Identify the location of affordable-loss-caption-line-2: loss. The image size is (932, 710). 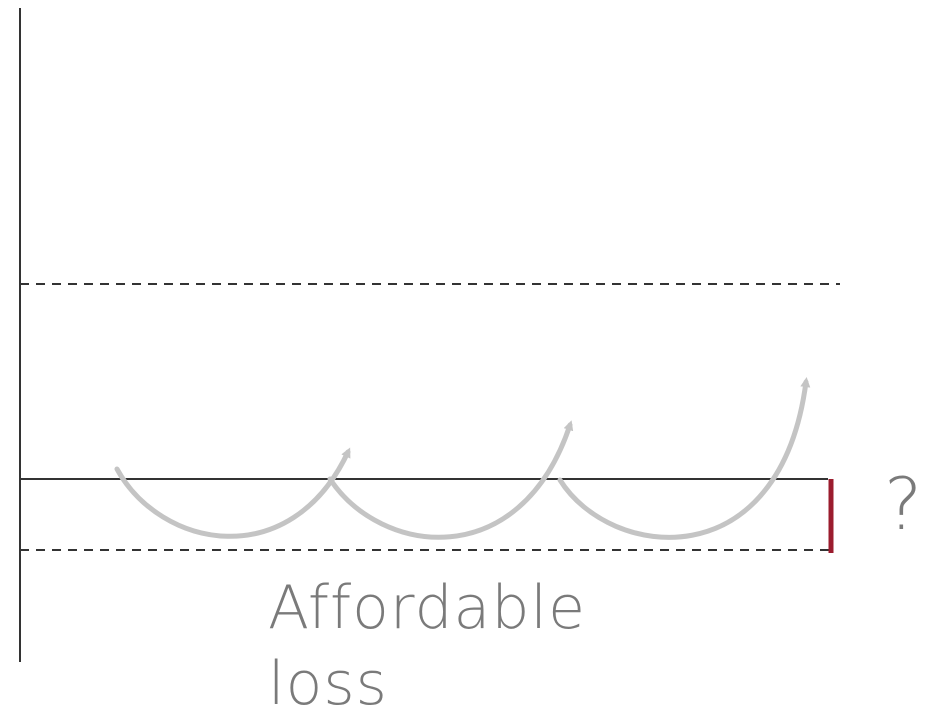
(328, 679).